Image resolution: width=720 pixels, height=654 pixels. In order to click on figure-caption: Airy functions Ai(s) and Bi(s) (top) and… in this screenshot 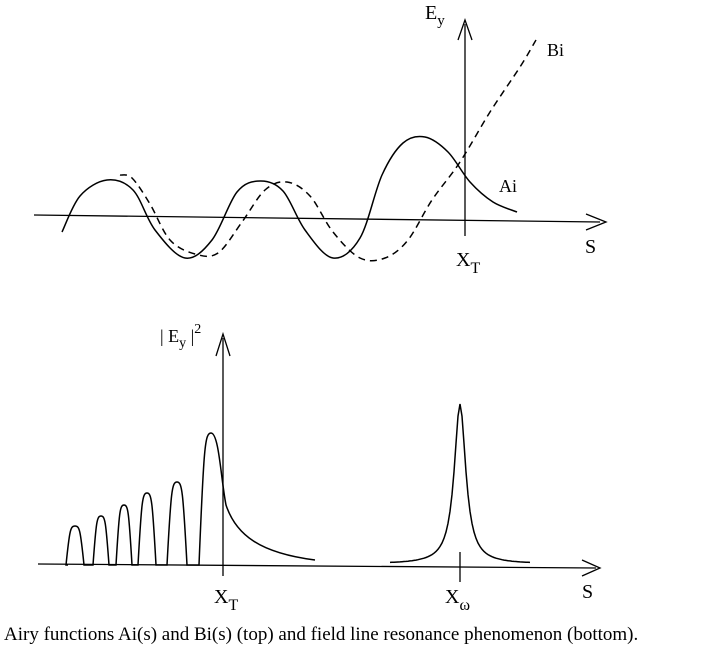, I will do `click(321, 634)`.